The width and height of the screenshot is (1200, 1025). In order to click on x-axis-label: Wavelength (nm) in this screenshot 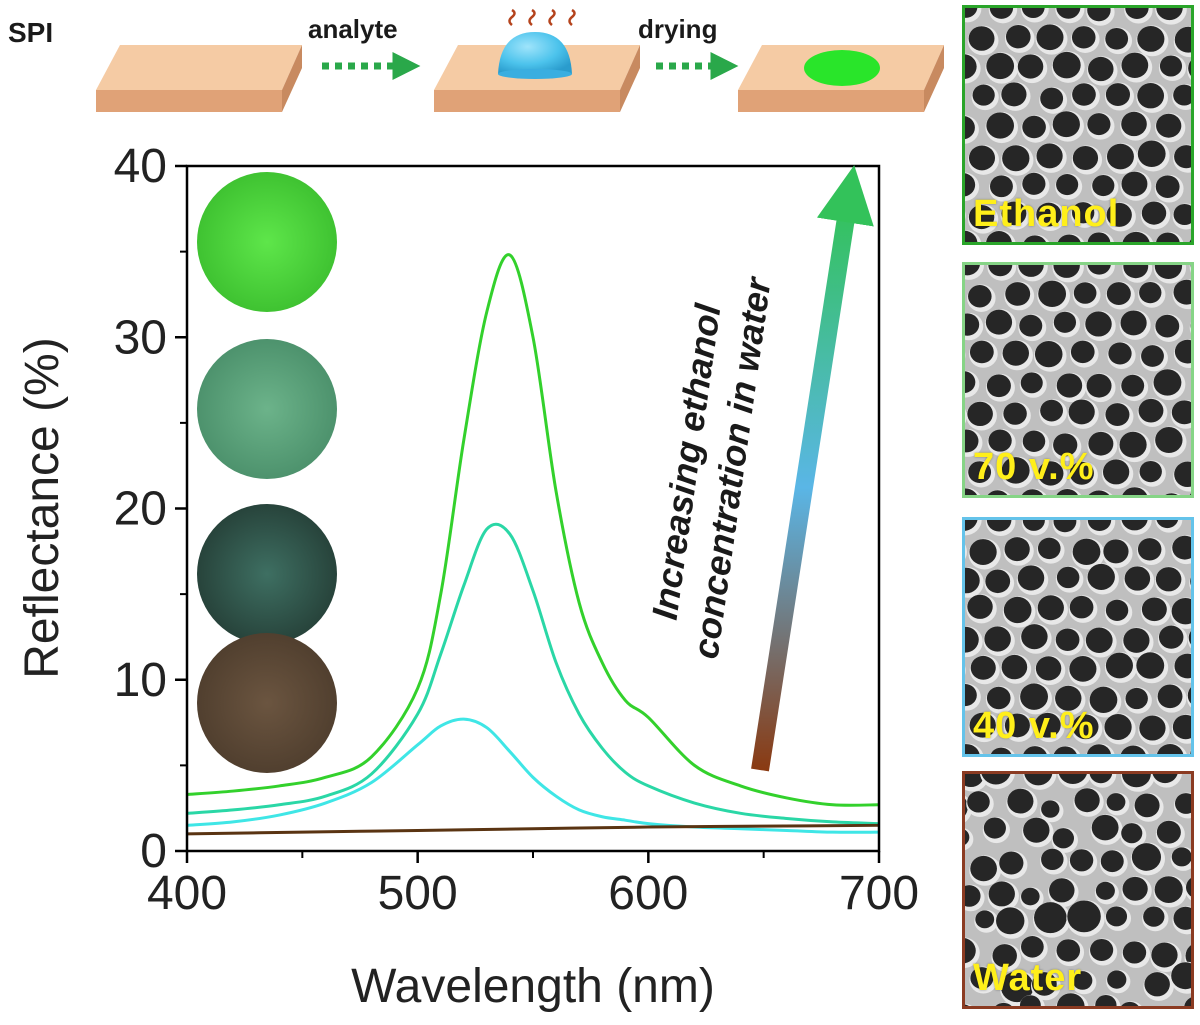, I will do `click(533, 986)`.